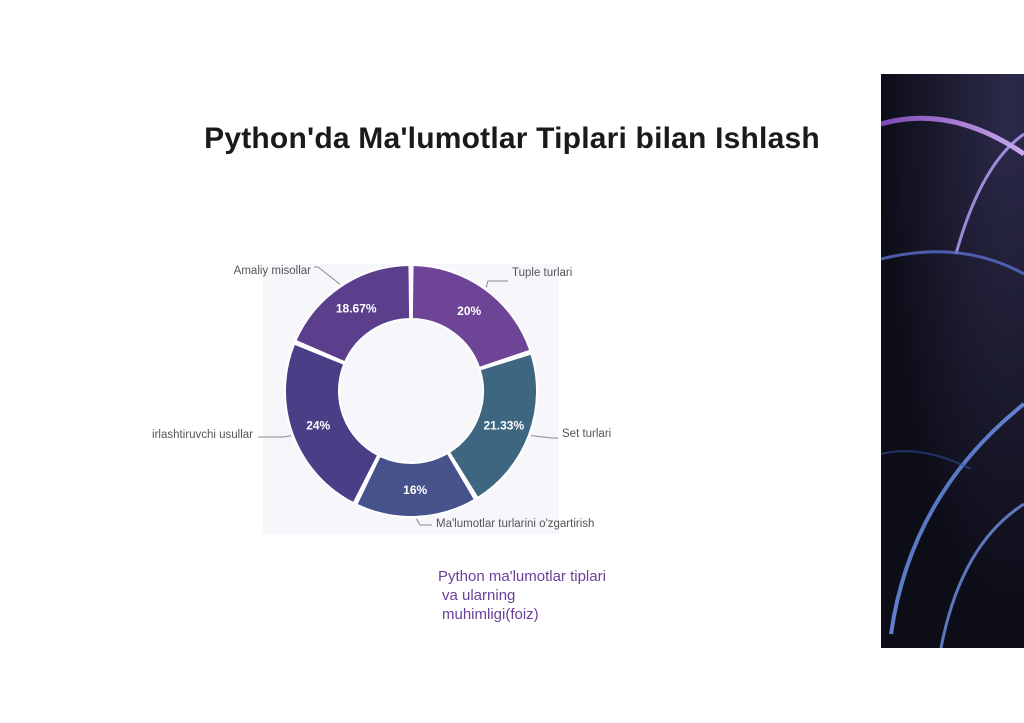  Describe the element at coordinates (469, 311) in the screenshot. I see `slice-value-label: 20%` at that location.